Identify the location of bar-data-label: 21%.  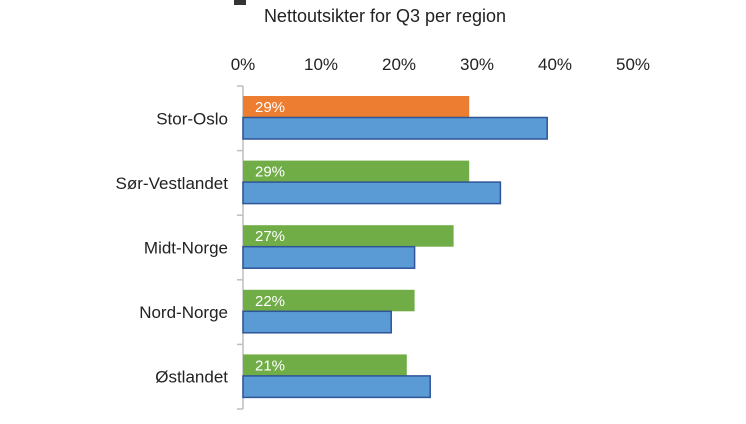
(270, 365).